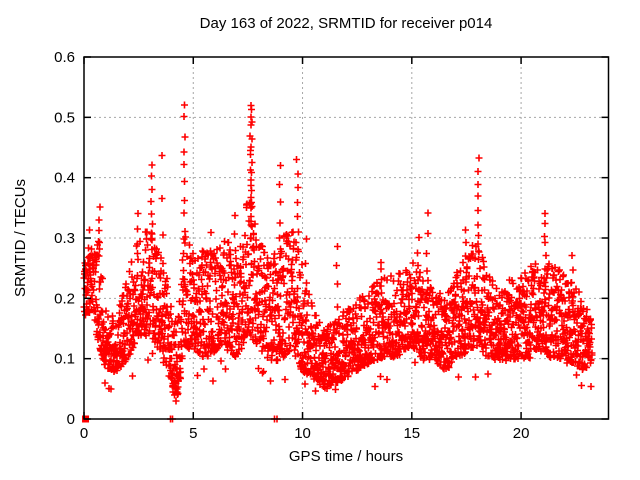  I want to click on x-tick-label: 20, so click(521, 433).